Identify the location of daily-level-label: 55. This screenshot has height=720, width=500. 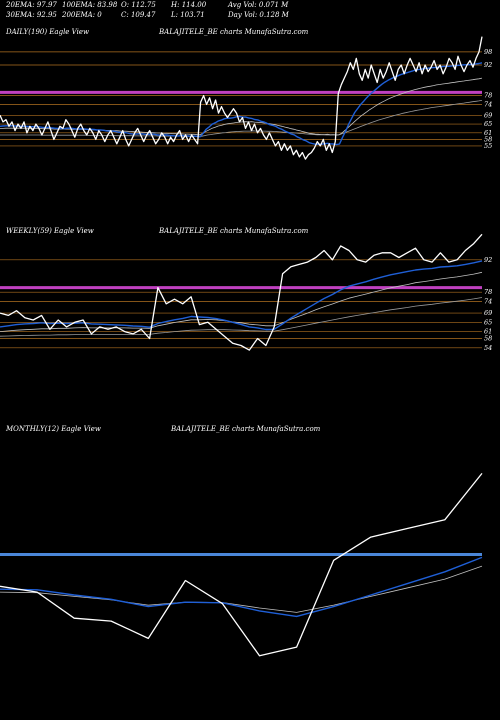
(488, 146).